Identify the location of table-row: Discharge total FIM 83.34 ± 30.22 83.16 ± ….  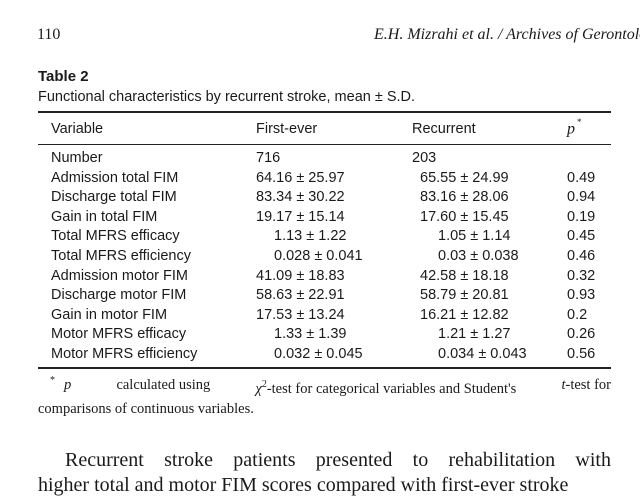
(320, 199).